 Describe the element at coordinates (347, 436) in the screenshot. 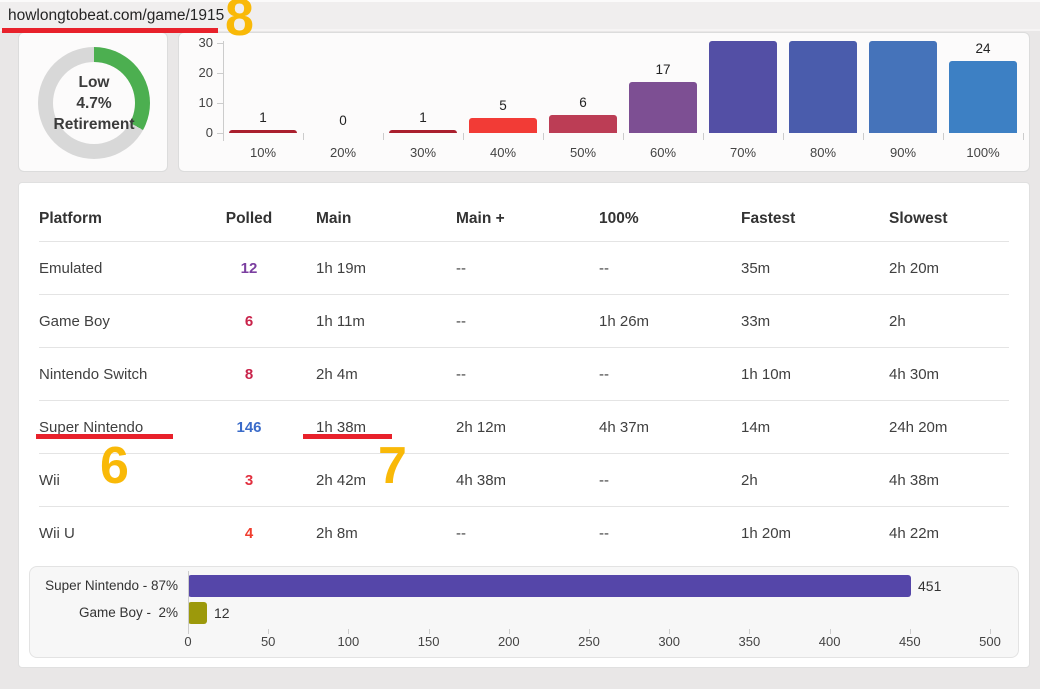

I see `annotation-underline-main-time` at that location.